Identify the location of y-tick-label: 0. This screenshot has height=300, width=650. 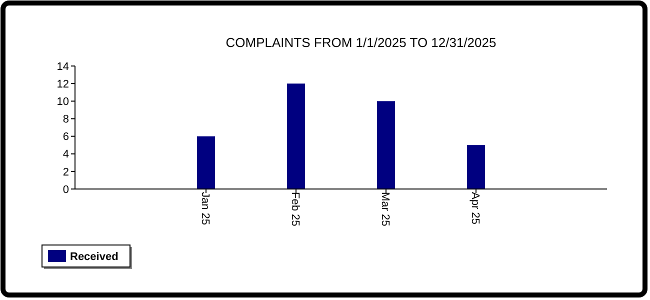
(65, 190).